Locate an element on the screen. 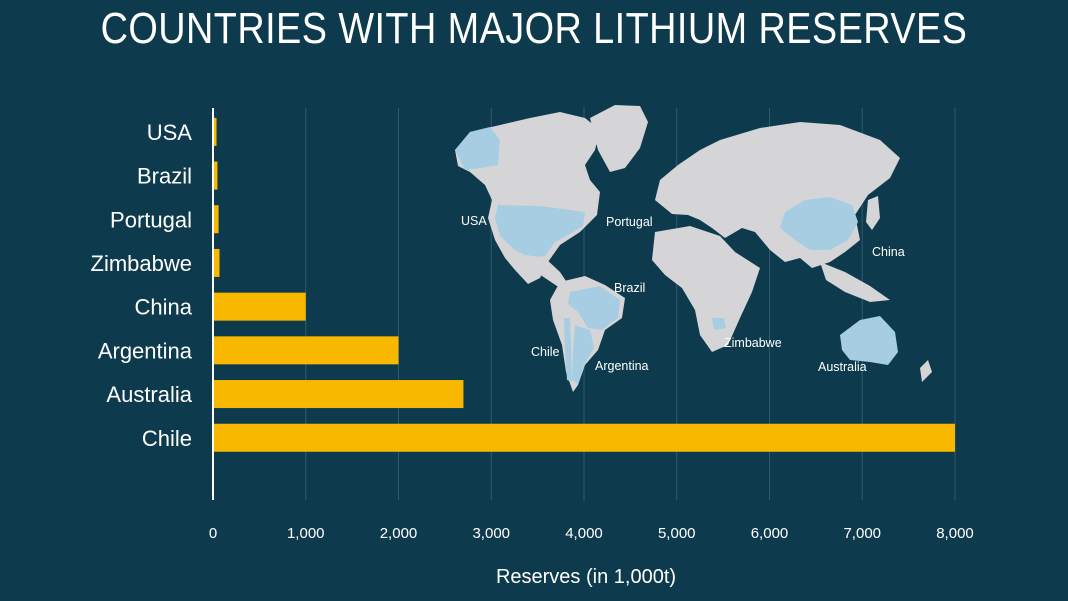 The width and height of the screenshot is (1068, 601). greenland-landmass is located at coordinates (619, 138).